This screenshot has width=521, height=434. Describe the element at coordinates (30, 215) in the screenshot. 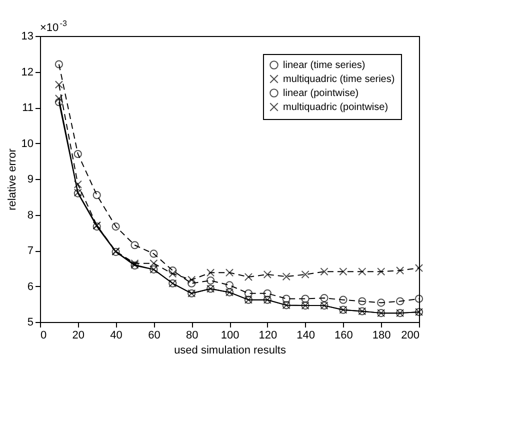

I see `y-tick-label: 8` at that location.